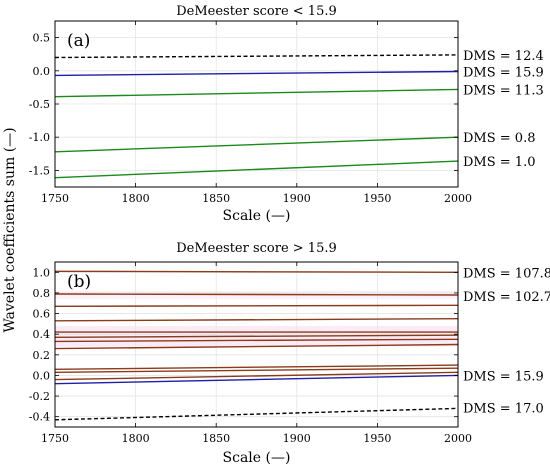  I want to click on panel-a-title: DeMeester score < 15.9, so click(256, 11).